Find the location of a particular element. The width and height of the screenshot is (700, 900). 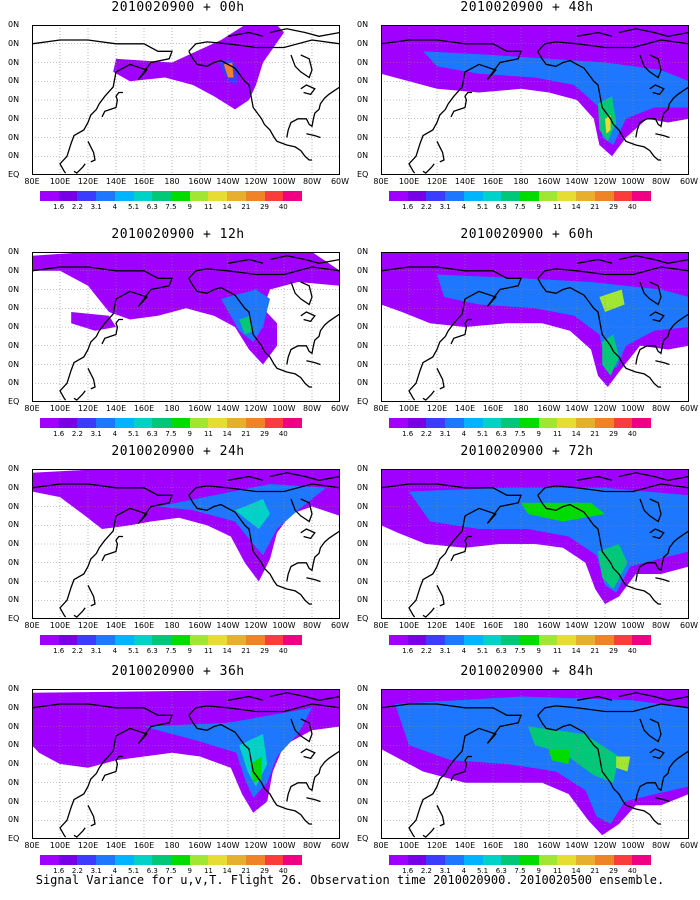

lon-tick-label: 140W is located at coordinates (577, 625).